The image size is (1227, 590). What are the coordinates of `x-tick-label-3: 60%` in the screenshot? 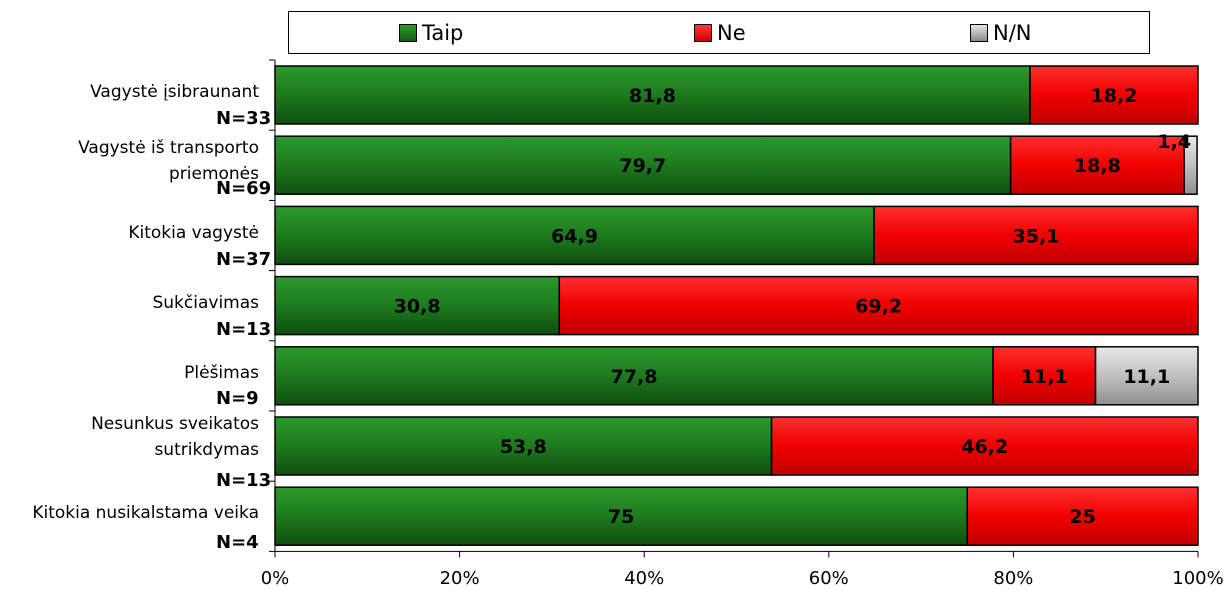 It's located at (829, 578).